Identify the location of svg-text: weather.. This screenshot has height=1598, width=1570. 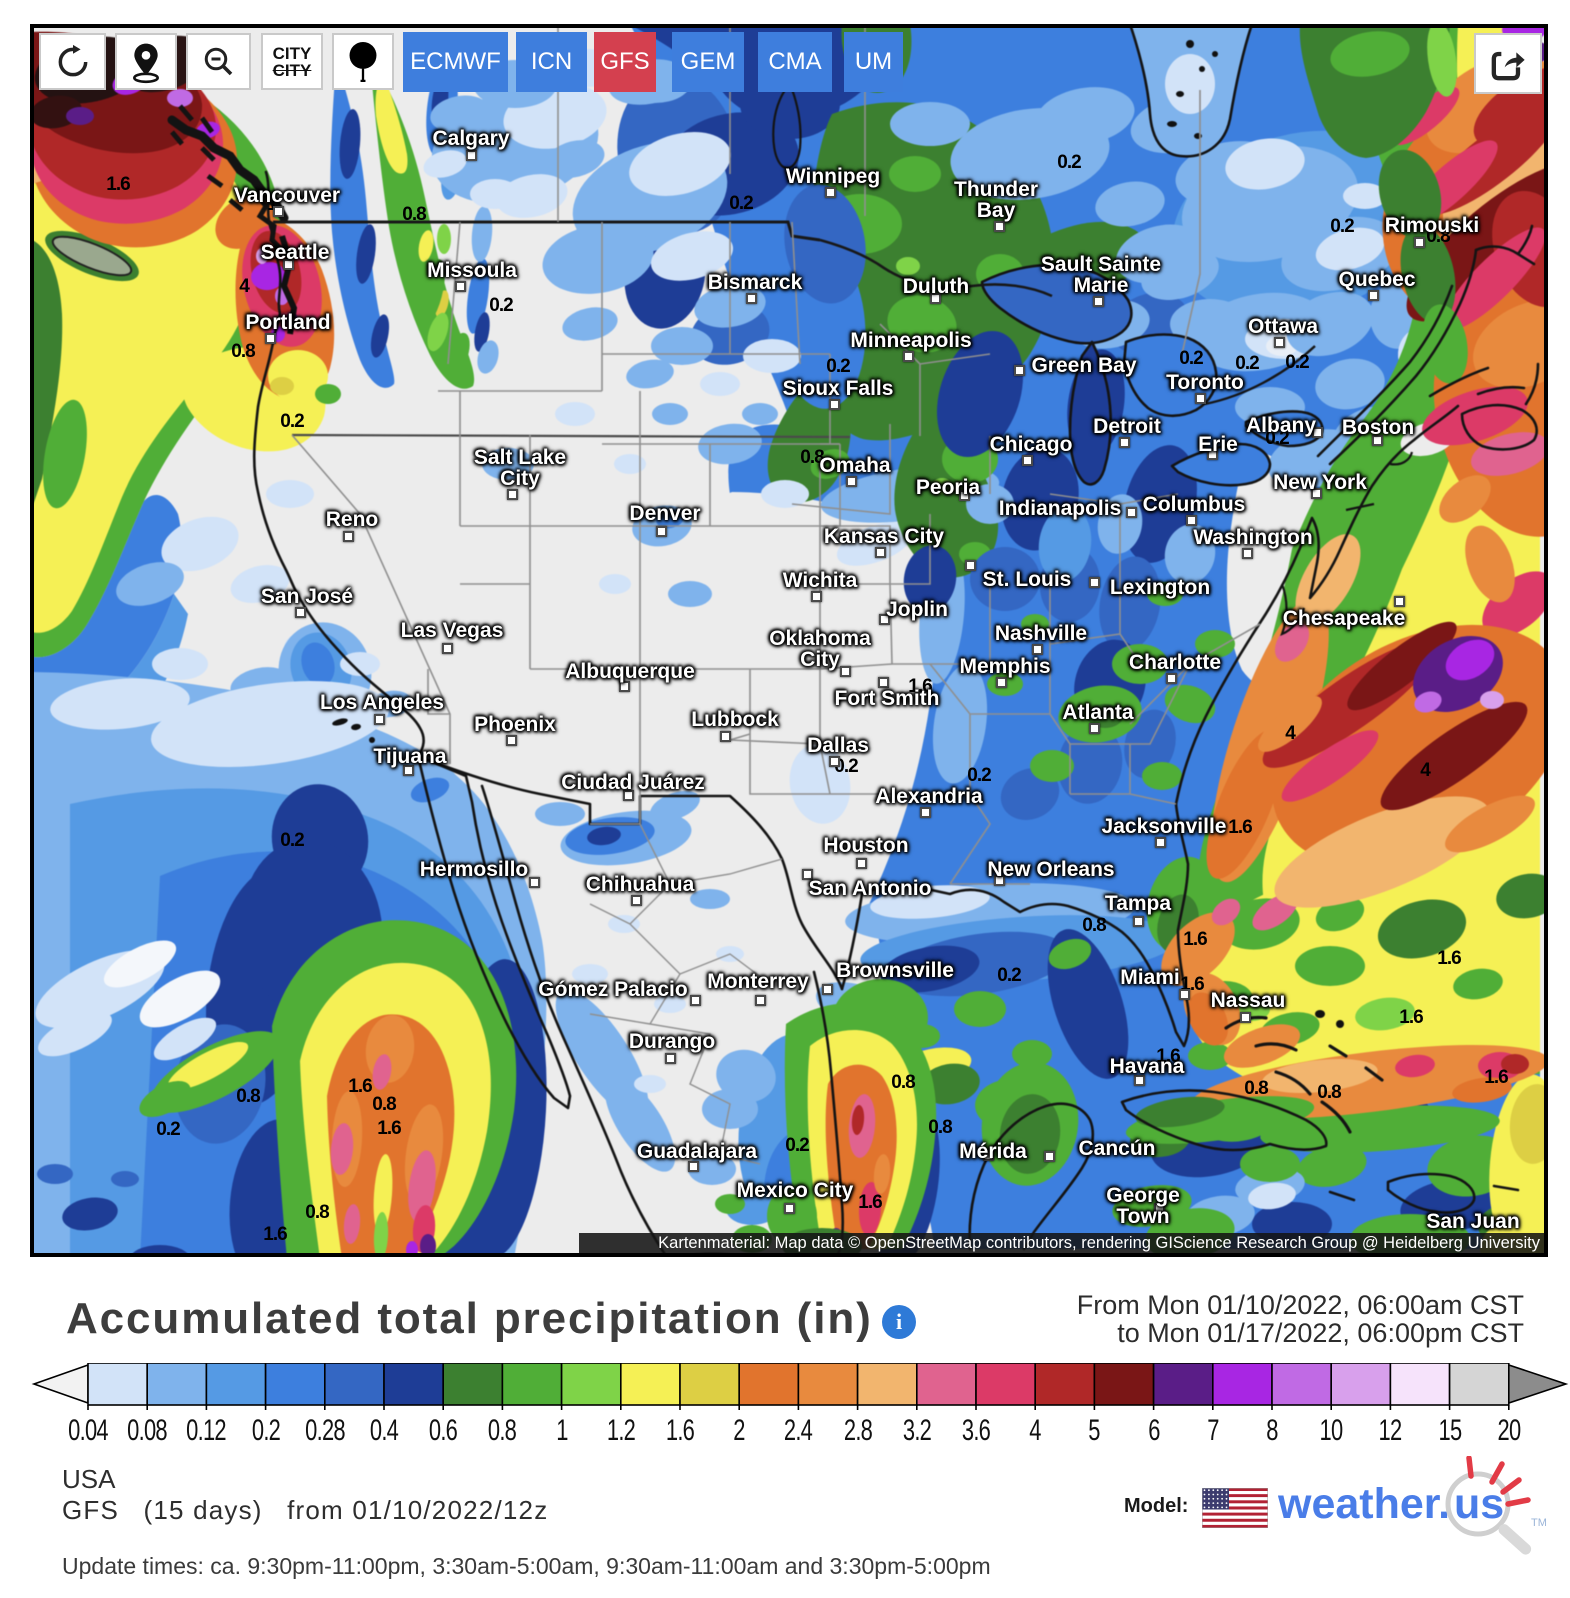
(1364, 1504).